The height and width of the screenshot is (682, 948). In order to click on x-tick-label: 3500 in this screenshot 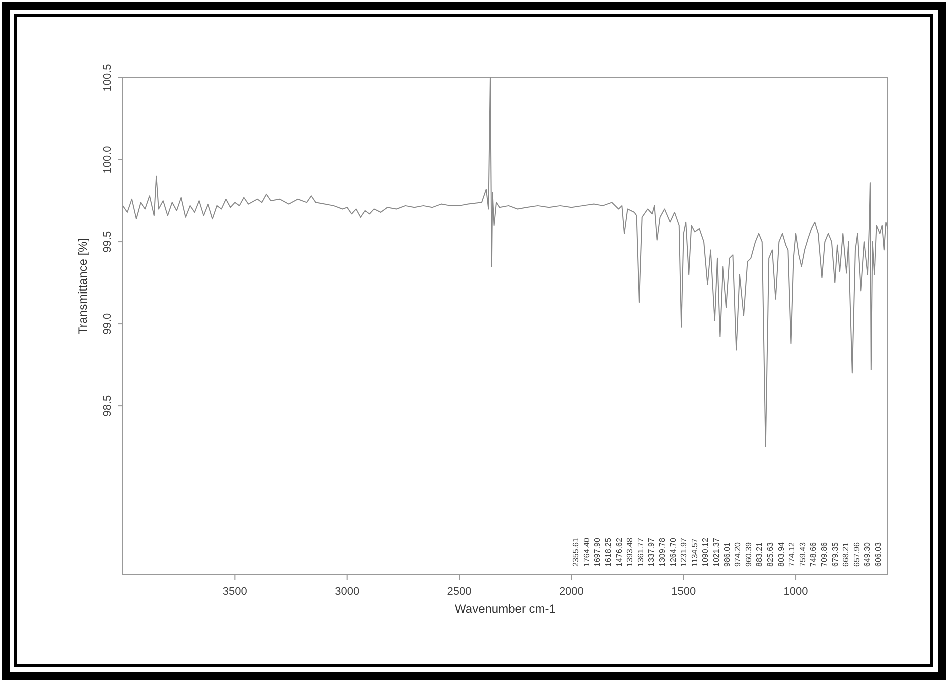, I will do `click(235, 592)`.